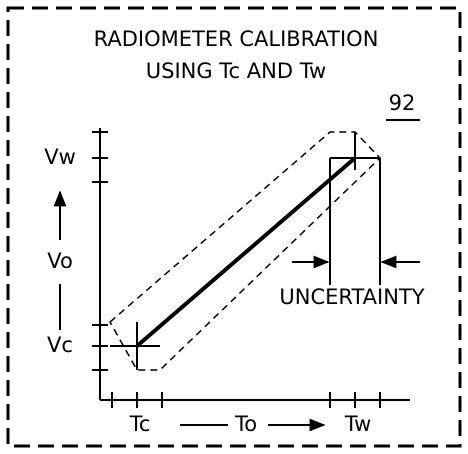 Image resolution: width=468 pixels, height=454 pixels. Describe the element at coordinates (236, 39) in the screenshot. I see `title-line1: RADIOMETER CALIBRATION` at that location.